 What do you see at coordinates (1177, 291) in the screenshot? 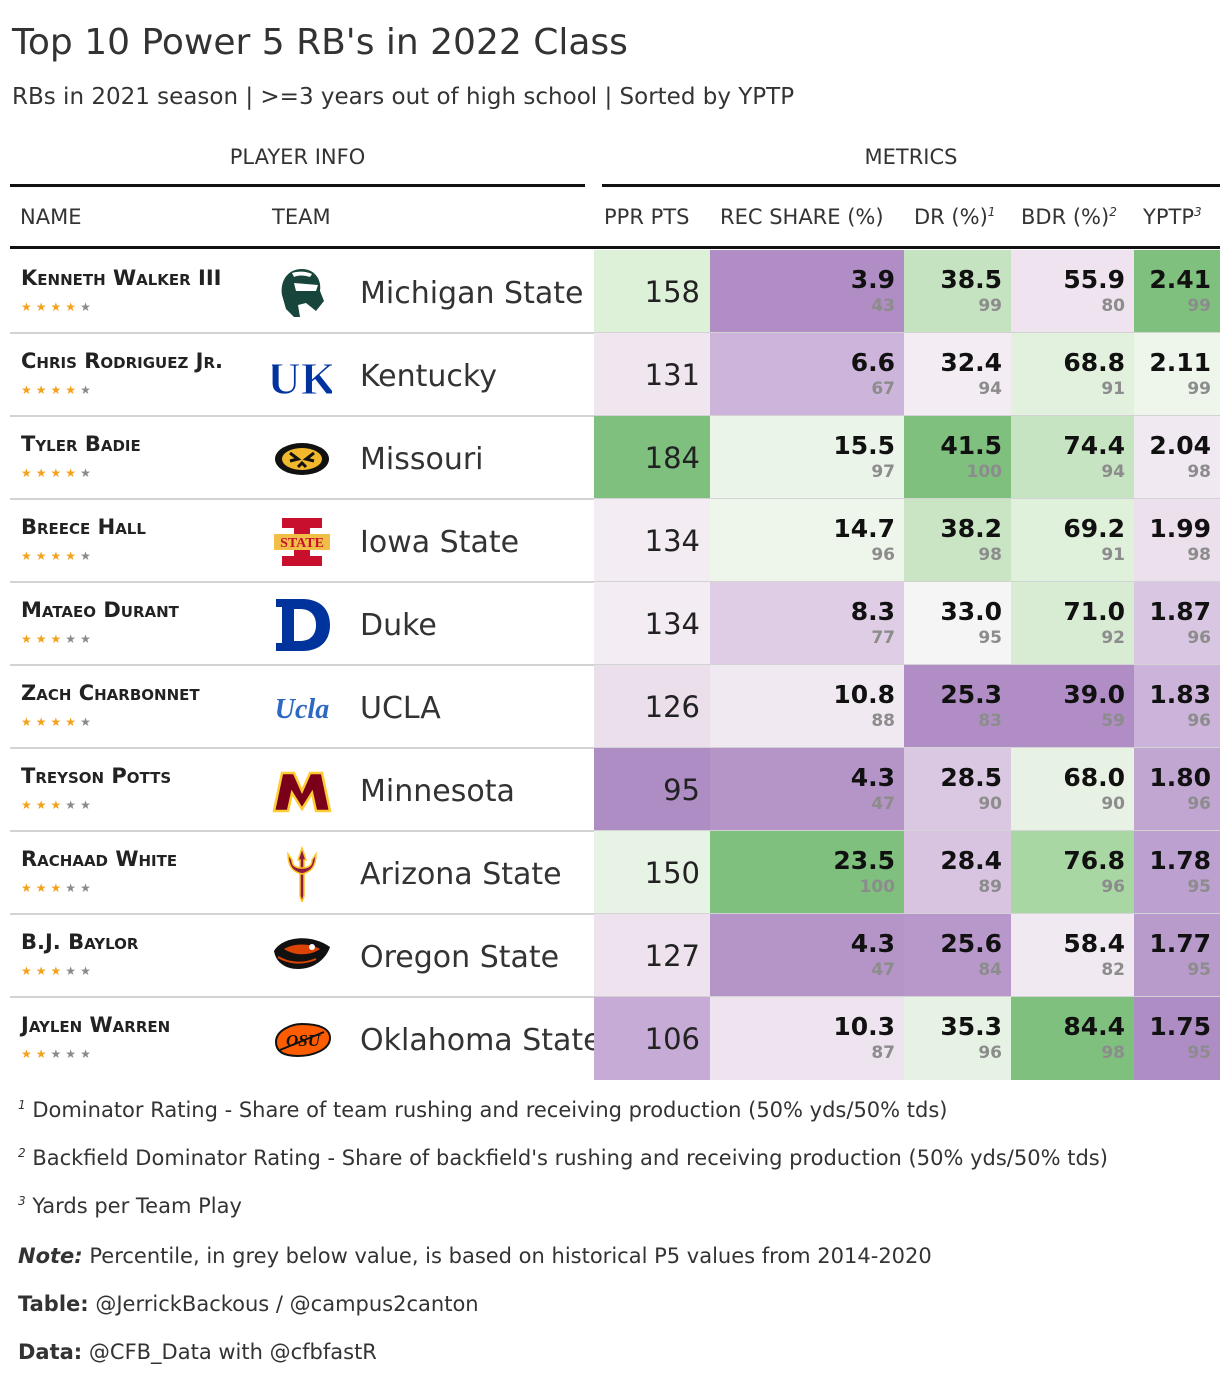
I see `yptp-cell: 2.41 99` at bounding box center [1177, 291].